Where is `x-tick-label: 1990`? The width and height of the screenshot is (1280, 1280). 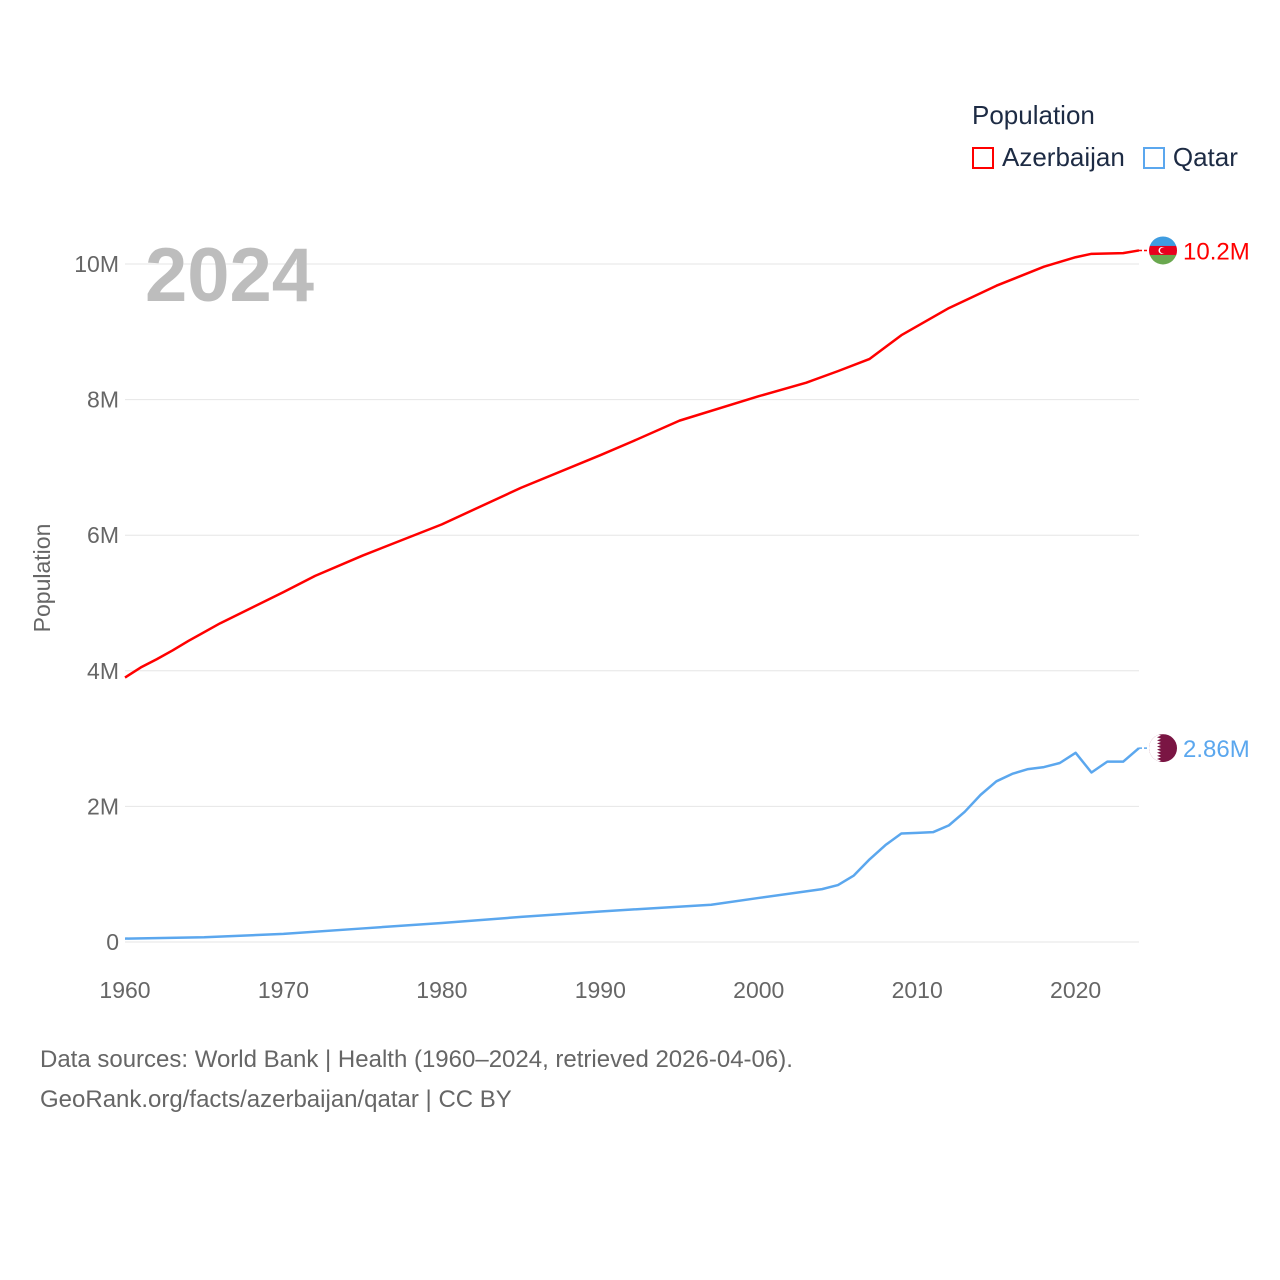 x-tick-label: 1990 is located at coordinates (600, 990).